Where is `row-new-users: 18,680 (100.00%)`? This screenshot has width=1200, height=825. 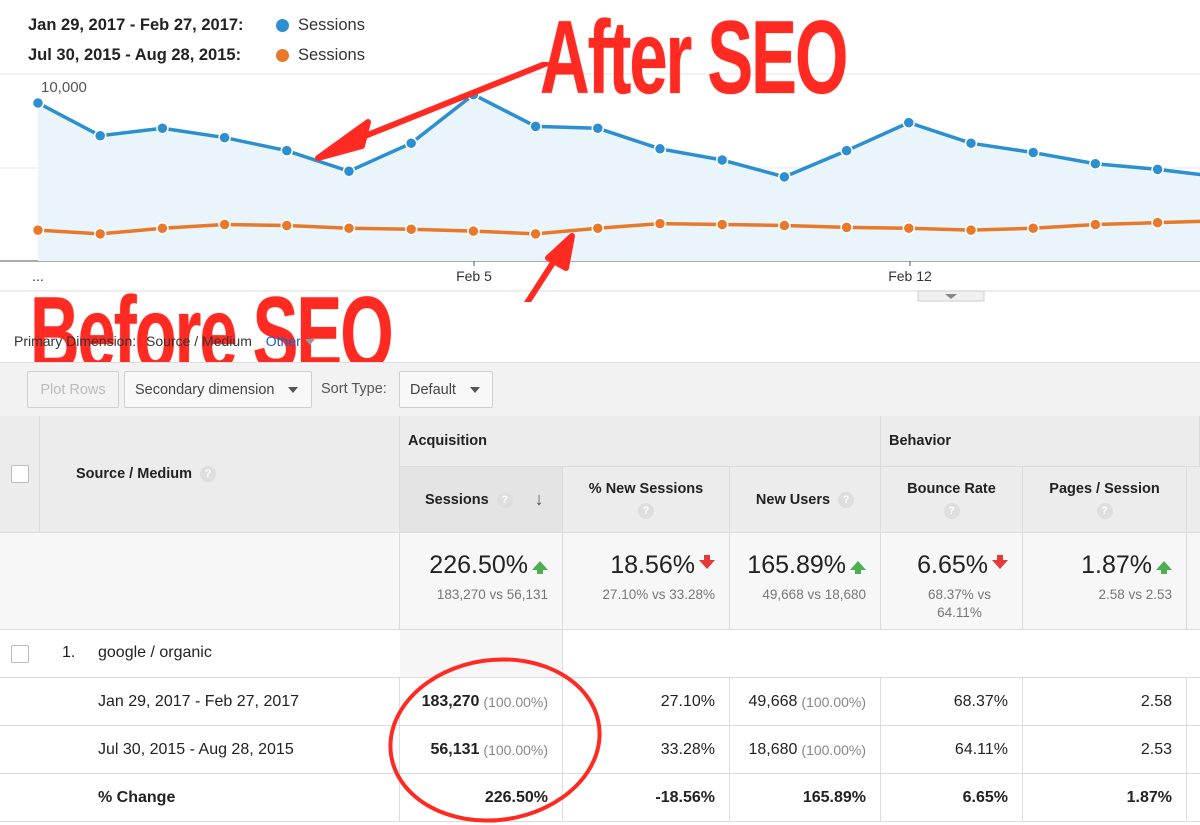 row-new-users: 18,680 (100.00%) is located at coordinates (805, 750).